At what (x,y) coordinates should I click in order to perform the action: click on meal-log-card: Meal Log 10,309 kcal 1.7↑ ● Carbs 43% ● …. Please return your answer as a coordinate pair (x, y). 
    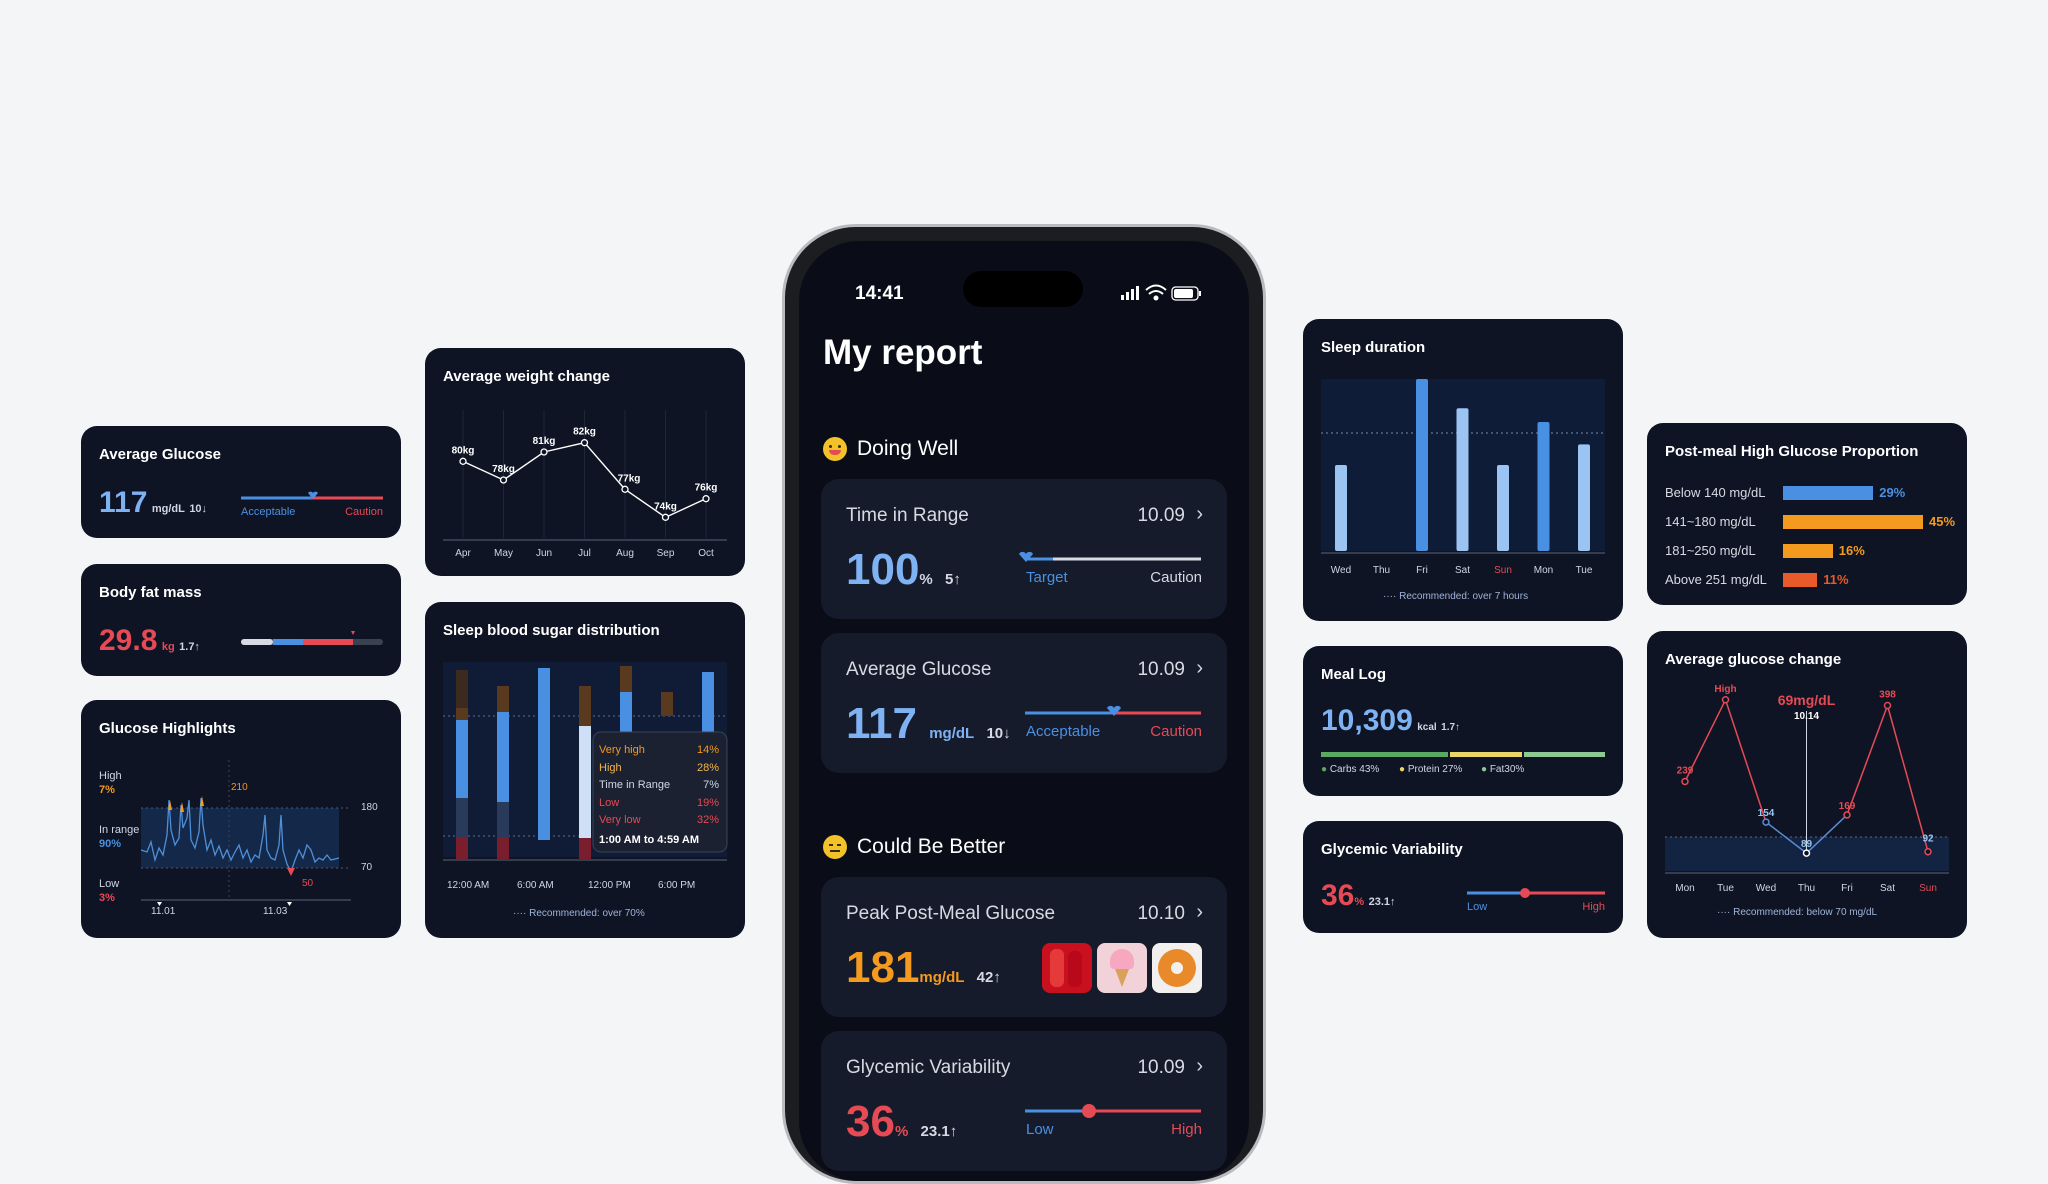
    Looking at the image, I should click on (1463, 721).